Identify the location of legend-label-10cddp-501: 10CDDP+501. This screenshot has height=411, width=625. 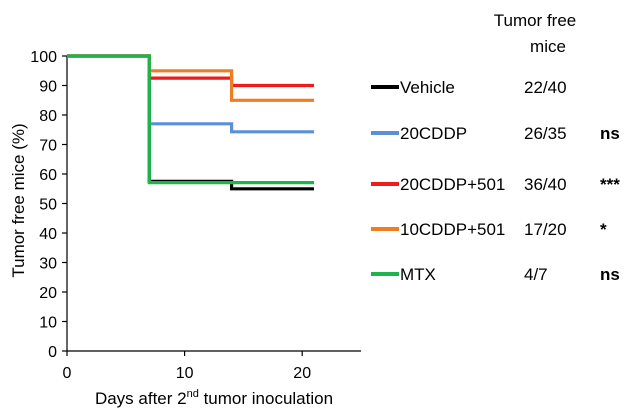
(452, 229).